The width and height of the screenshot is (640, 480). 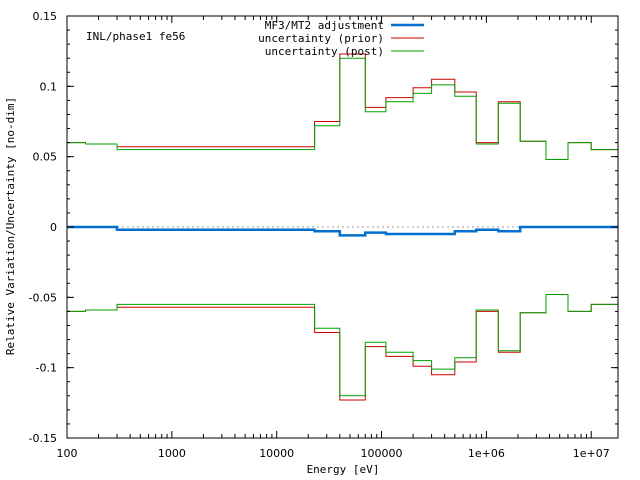 What do you see at coordinates (46, 368) in the screenshot?
I see `y-tick-label: -0.1` at bounding box center [46, 368].